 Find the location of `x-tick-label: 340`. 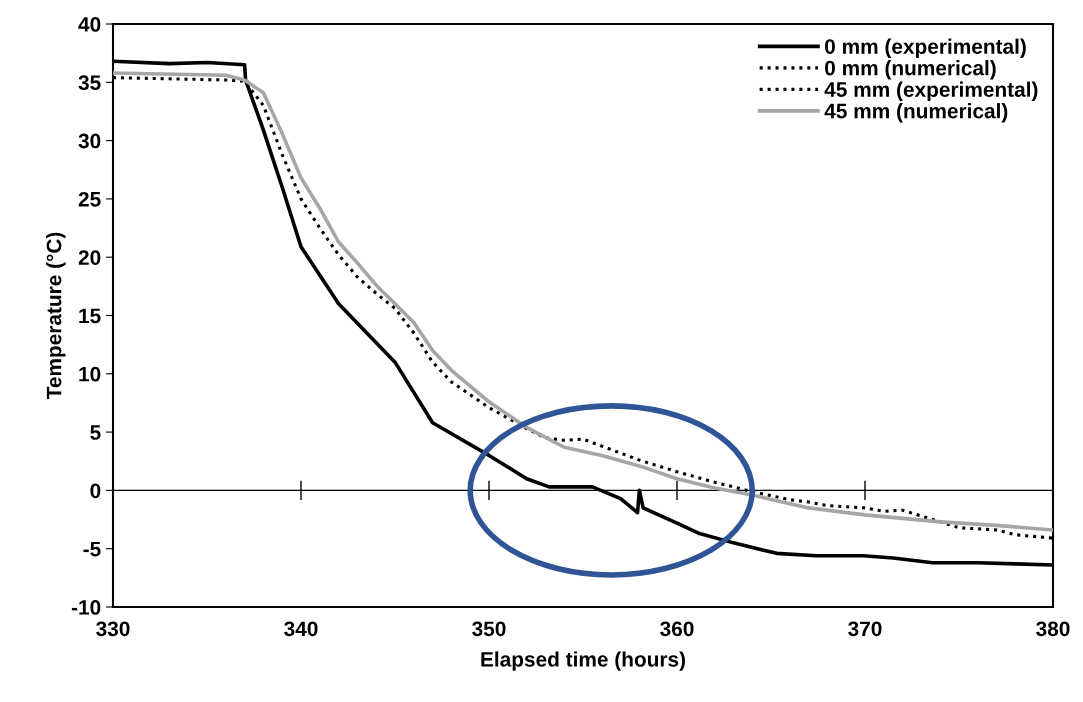

x-tick-label: 340 is located at coordinates (301, 629).